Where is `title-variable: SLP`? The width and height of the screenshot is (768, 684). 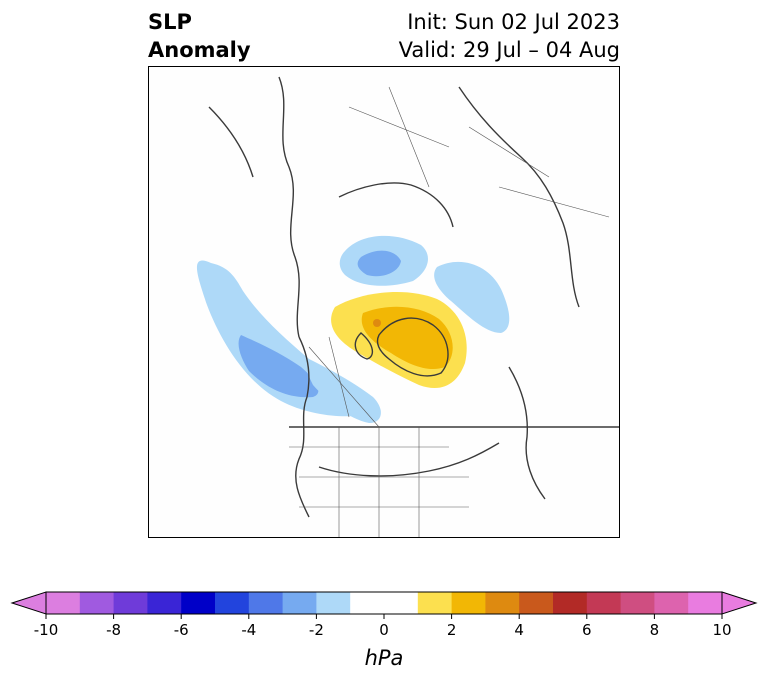 title-variable: SLP is located at coordinates (170, 22).